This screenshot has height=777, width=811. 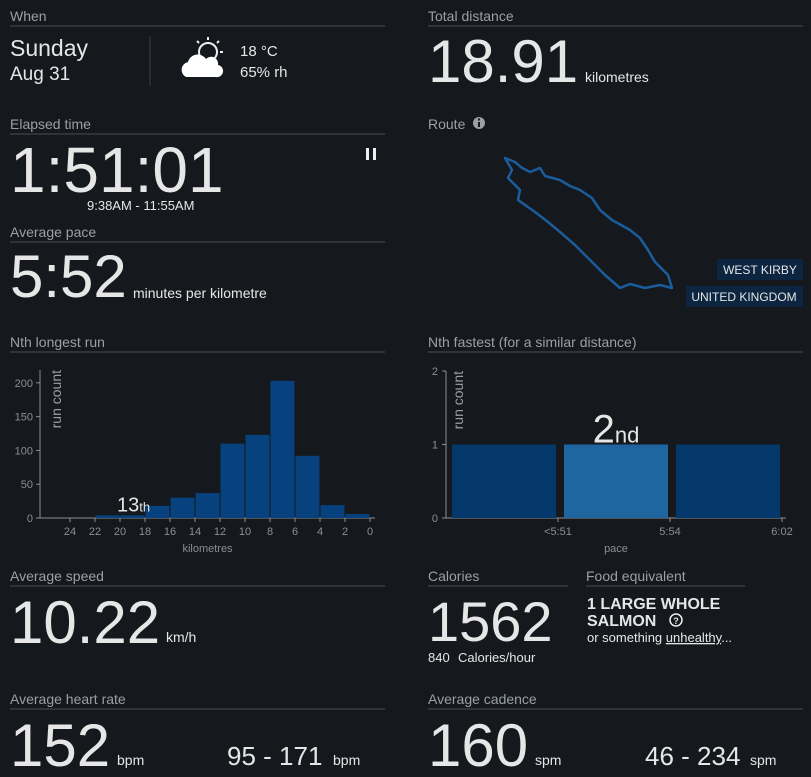 I want to click on section-label: Average pace, so click(x=53, y=232).